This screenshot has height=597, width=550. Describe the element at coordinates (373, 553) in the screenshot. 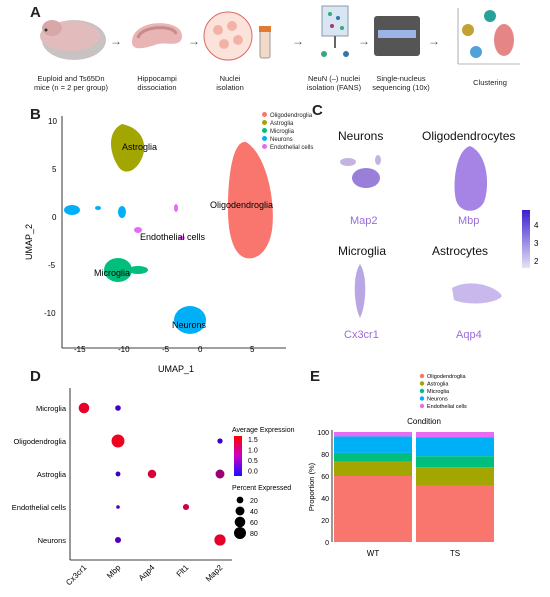

I see `bar-category-label: WT` at that location.